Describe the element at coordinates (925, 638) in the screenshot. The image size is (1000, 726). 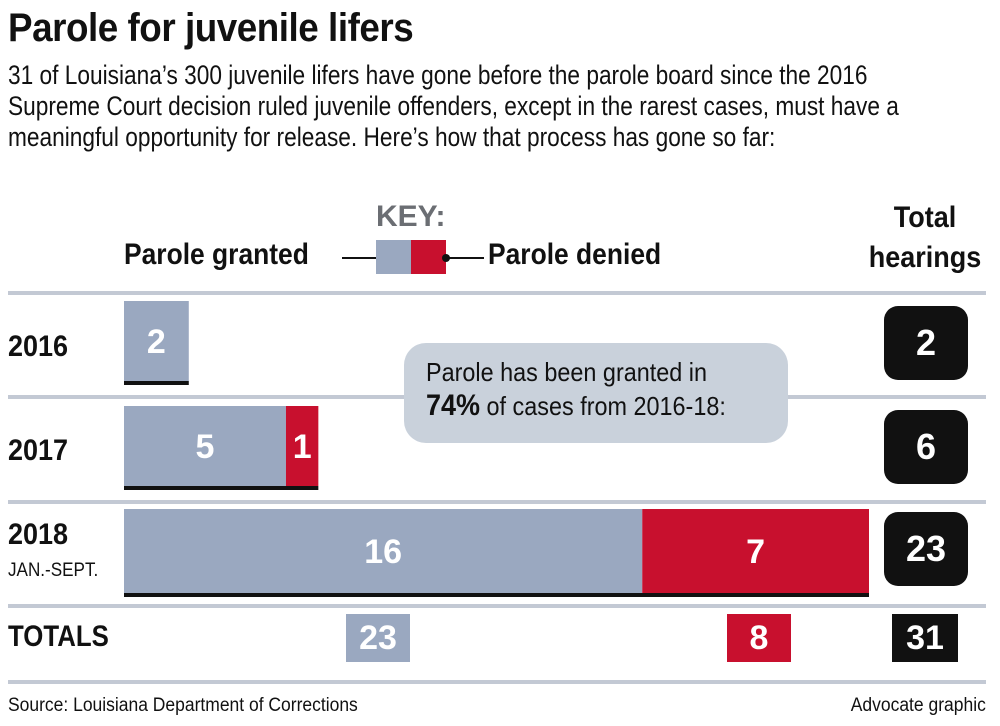
I see `totals-all-box: 31` at that location.